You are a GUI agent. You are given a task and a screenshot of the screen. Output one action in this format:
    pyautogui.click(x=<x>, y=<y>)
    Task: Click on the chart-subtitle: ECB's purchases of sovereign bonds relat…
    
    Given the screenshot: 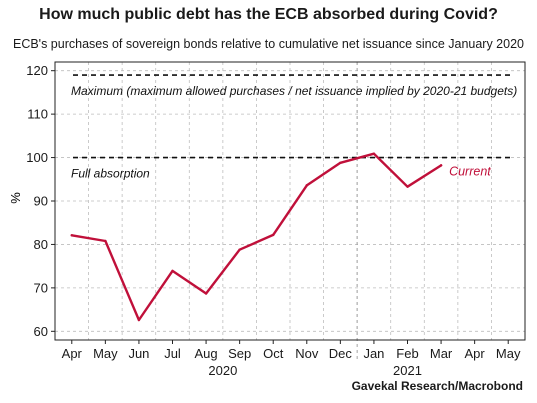 What is the action you would take?
    pyautogui.click(x=268, y=44)
    